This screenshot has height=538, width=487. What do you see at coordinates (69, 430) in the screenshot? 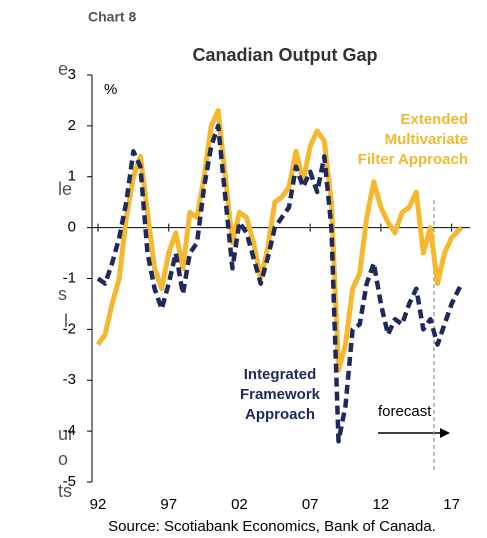
I see `y-tick-label: -4` at bounding box center [69, 430].